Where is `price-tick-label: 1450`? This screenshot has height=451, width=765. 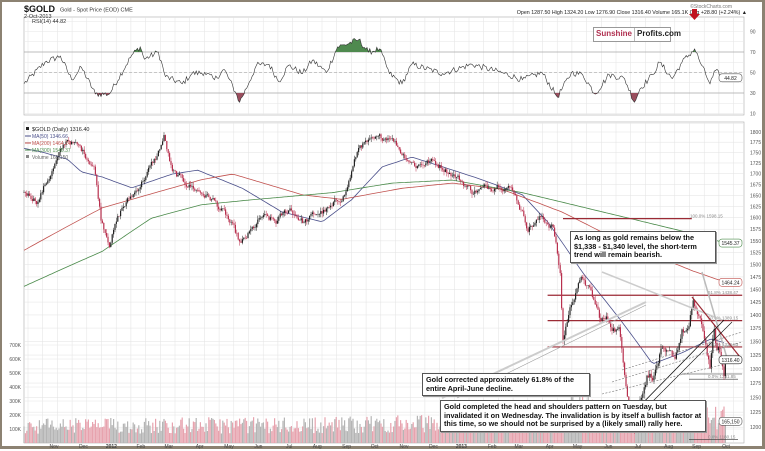
price-tick-label: 1450 is located at coordinates (755, 290).